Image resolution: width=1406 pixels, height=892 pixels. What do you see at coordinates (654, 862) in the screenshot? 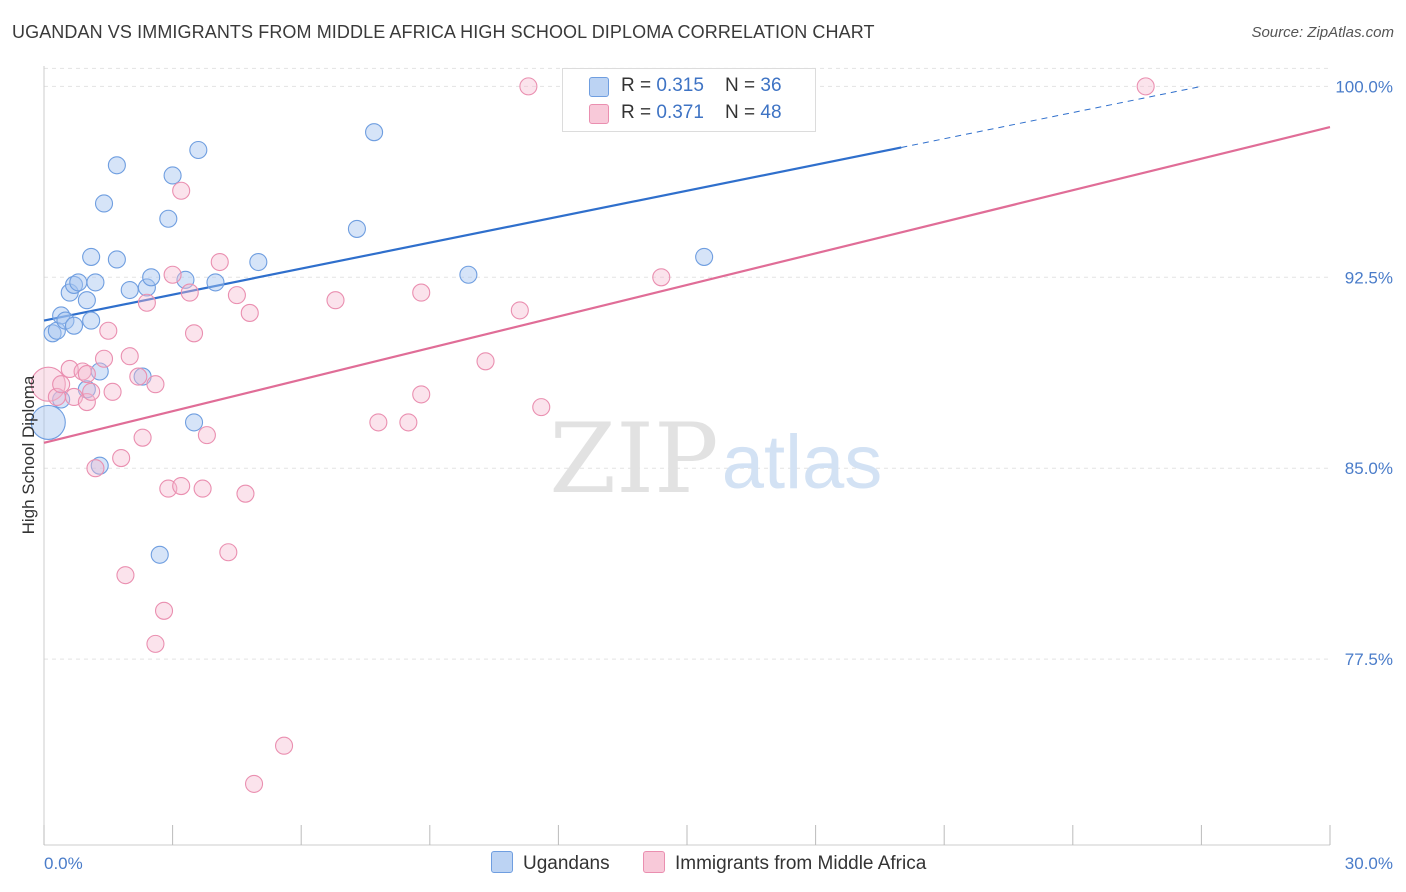
I see `bottom-legend-swatch-middle-africa` at bounding box center [654, 862].